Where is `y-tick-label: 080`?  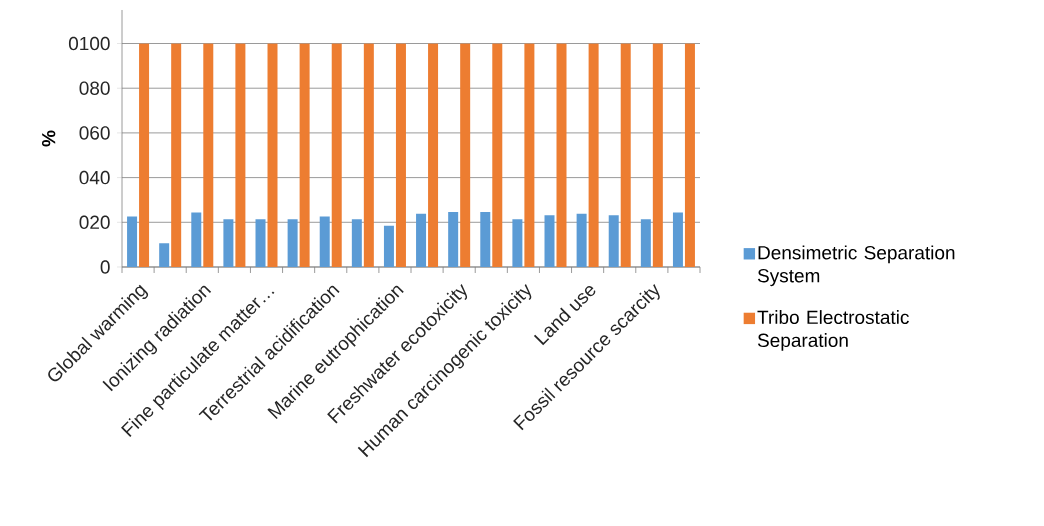
y-tick-label: 080 is located at coordinates (94, 88).